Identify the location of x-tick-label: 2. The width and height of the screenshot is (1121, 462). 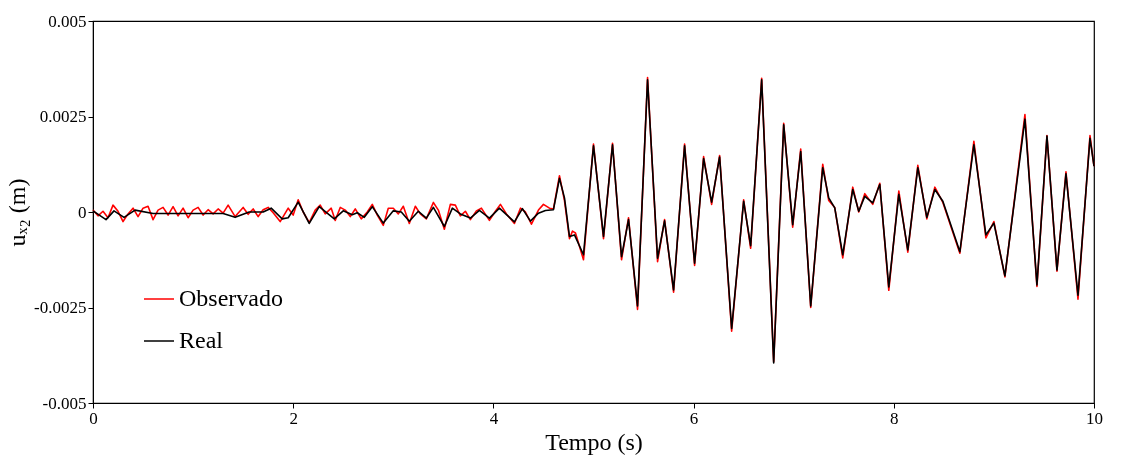
(293, 418).